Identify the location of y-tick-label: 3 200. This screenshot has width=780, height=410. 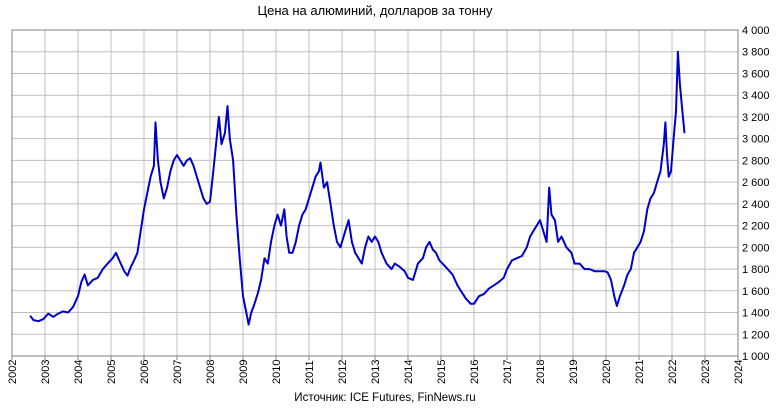
(756, 118).